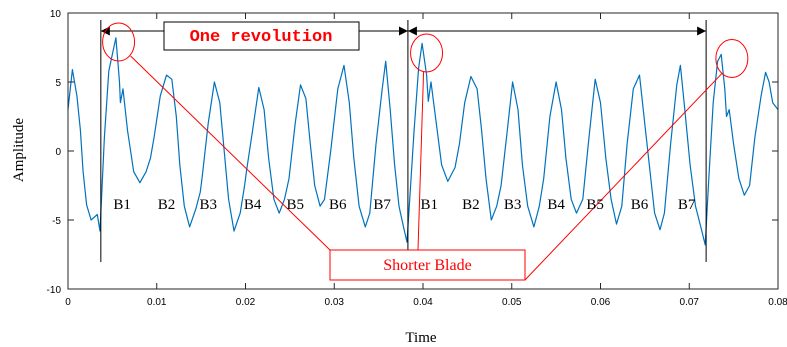 This screenshot has width=787, height=347. I want to click on blade-label-4: B5, so click(295, 205).